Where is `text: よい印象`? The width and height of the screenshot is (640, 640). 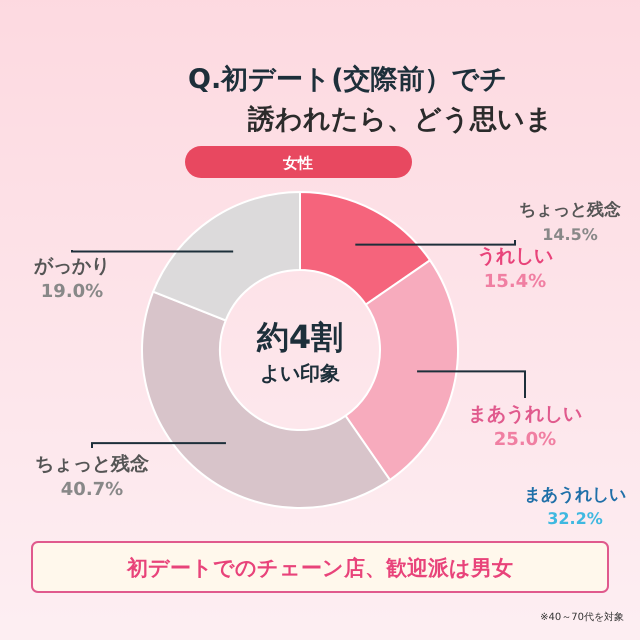 text: よい印象 is located at coordinates (300, 373).